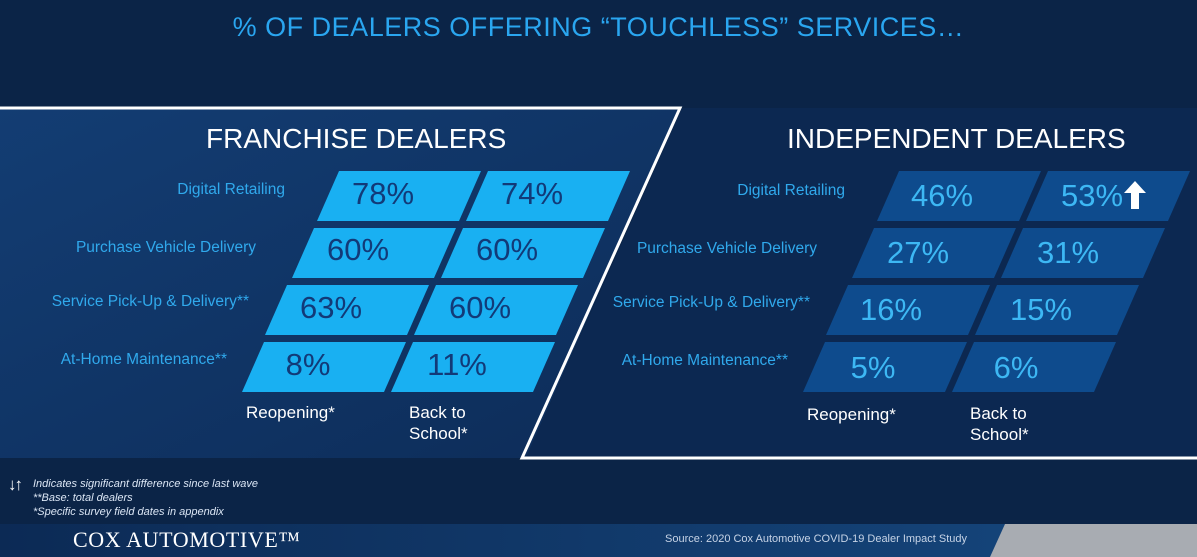  Describe the element at coordinates (187, 539) in the screenshot. I see `cox-automotive-logo: COX AUTOMOTIVE™` at that location.